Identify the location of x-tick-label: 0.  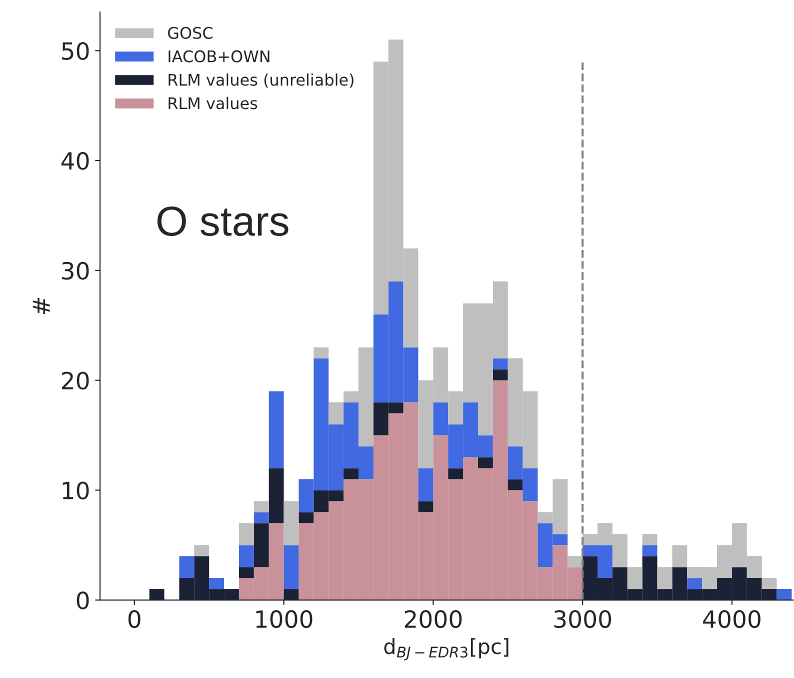
(134, 619).